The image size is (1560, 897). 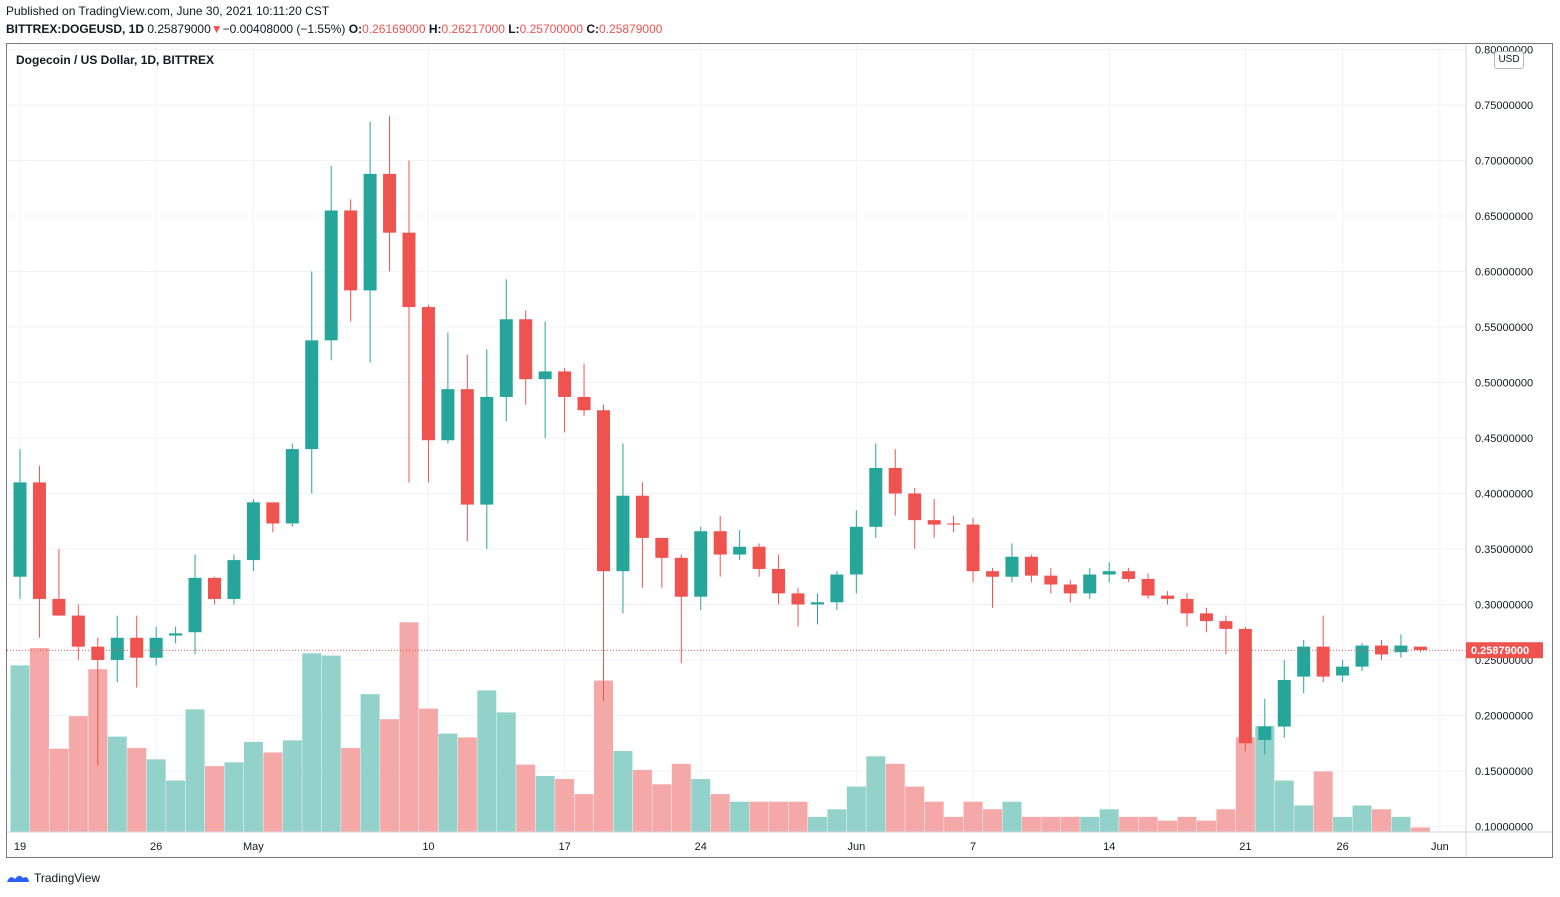 I want to click on close-label: C:, so click(x=593, y=29).